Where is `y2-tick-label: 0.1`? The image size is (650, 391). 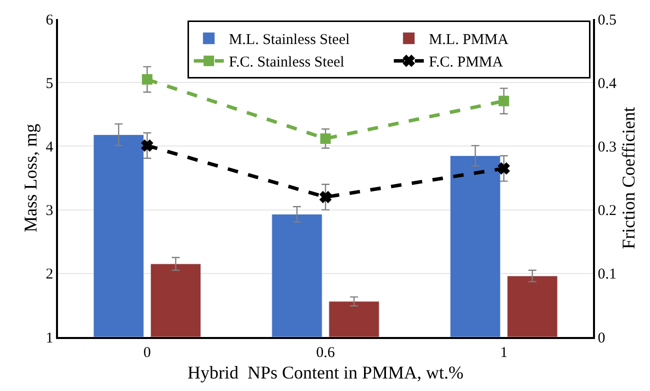
y2-tick-label: 0.1 is located at coordinates (607, 274).